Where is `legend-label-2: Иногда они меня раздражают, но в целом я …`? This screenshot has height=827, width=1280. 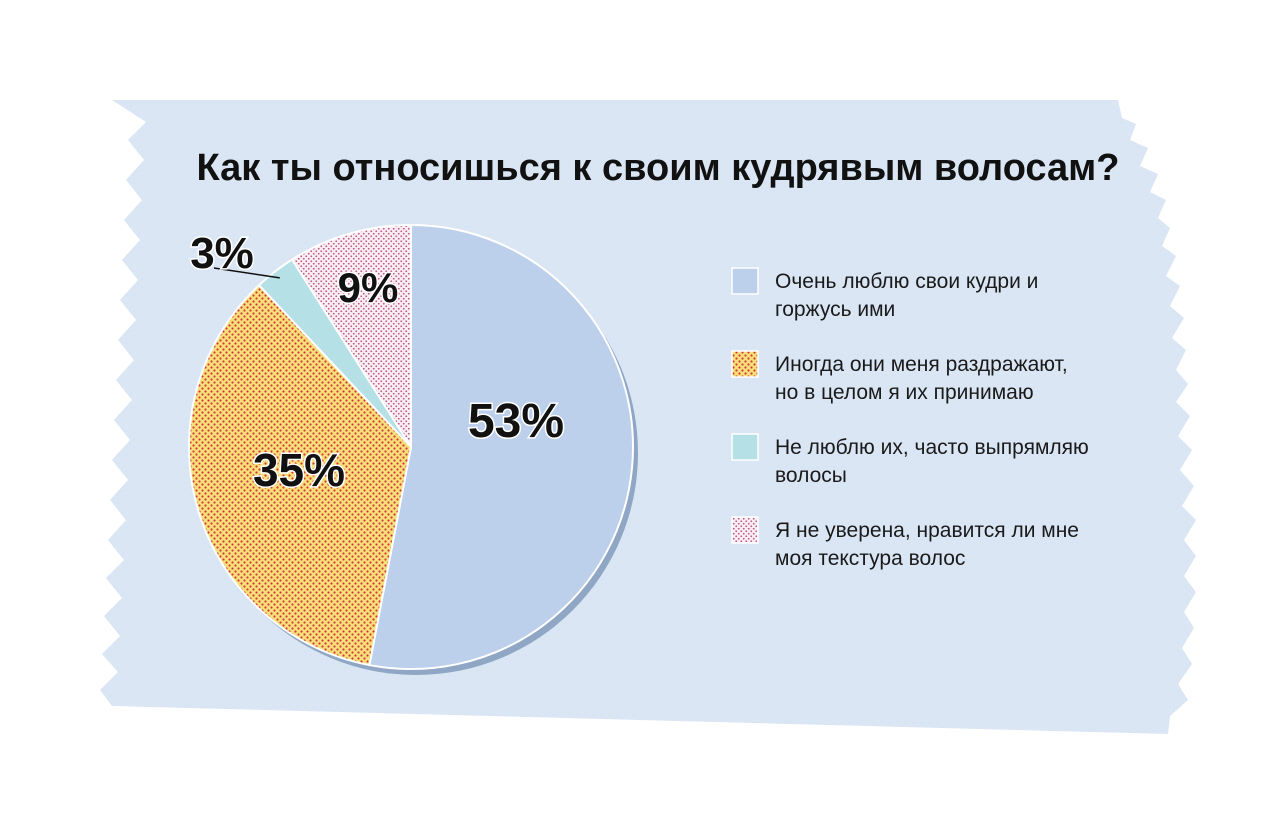
legend-label-2: Иногда они меня раздражают, но в целом я … is located at coordinates (921, 378).